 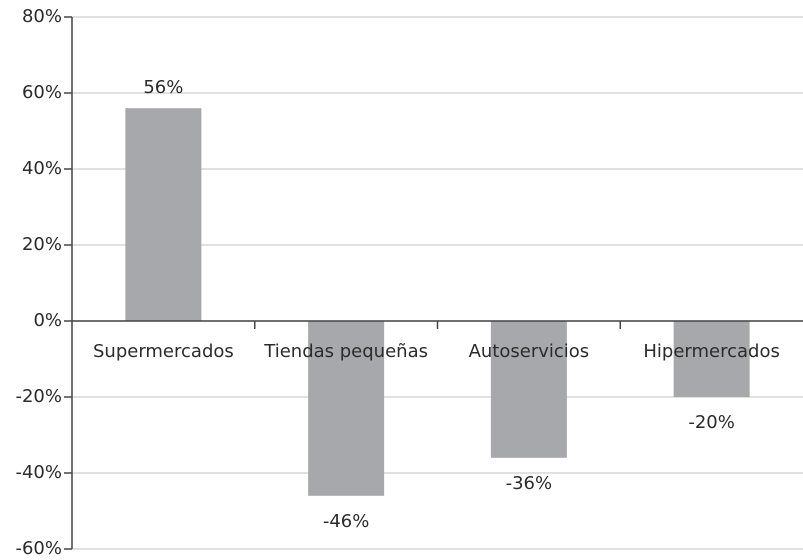 What do you see at coordinates (42, 92) in the screenshot?
I see `y-tick-label: 60%` at bounding box center [42, 92].